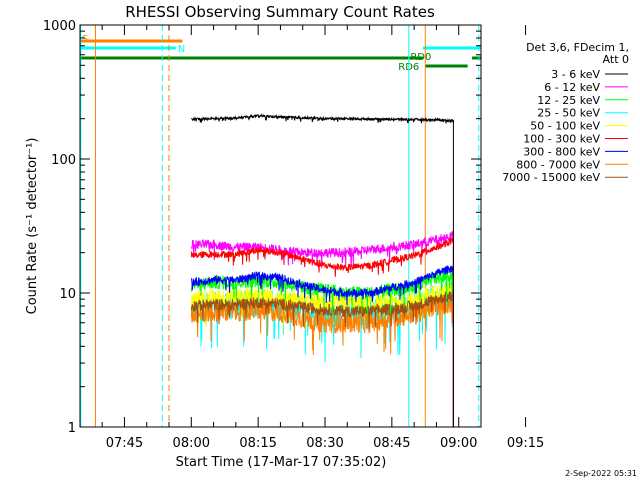 This screenshot has height=480, width=640. What do you see at coordinates (391, 443) in the screenshot?
I see `x-tick-label: 08:45` at bounding box center [391, 443].